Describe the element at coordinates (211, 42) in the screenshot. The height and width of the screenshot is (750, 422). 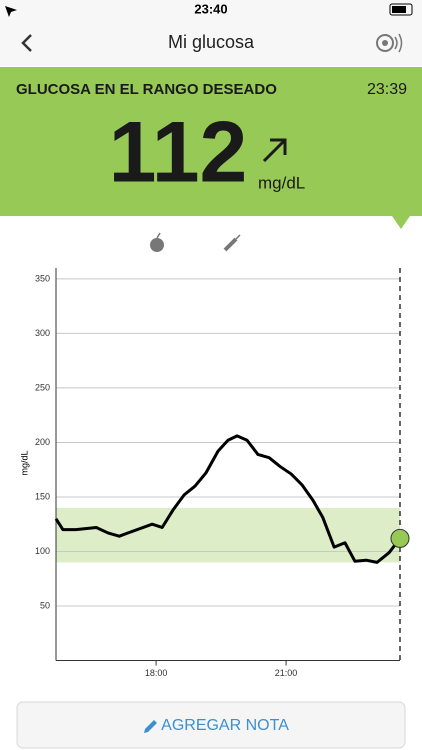
I see `nav-title: Mi glucosa` at that location.